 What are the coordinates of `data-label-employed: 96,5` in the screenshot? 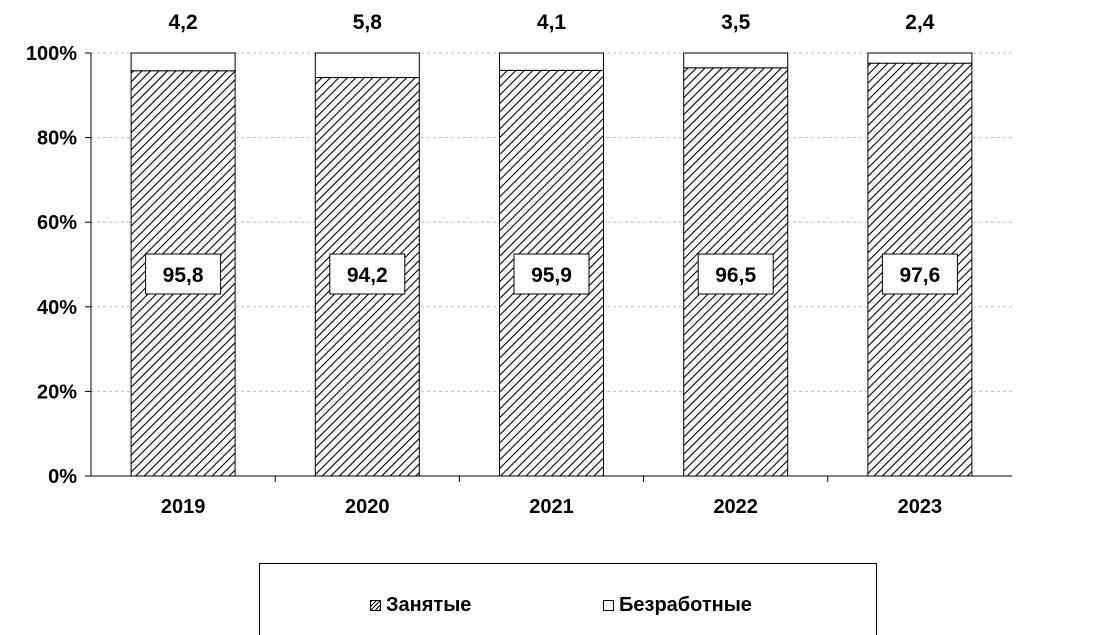 It's located at (735, 275).